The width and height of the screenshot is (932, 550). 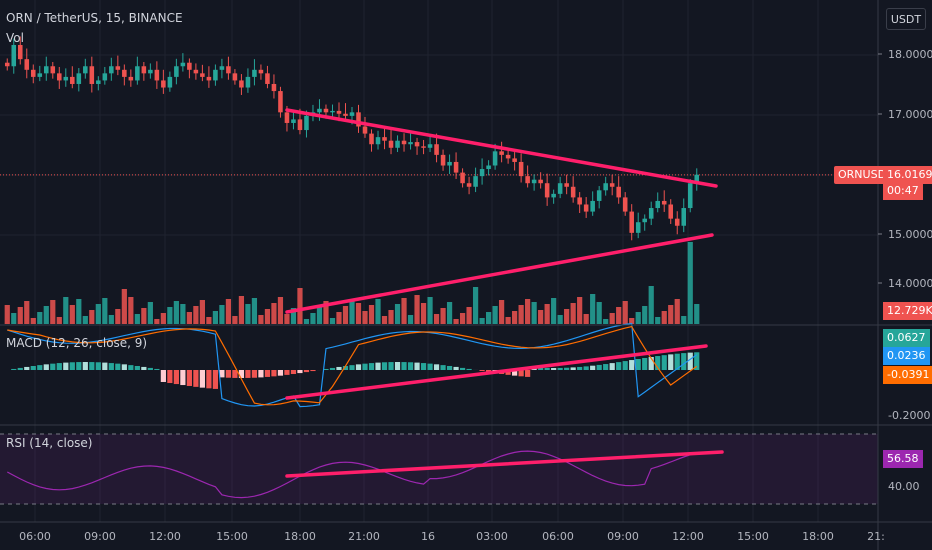 I want to click on time-tick-label: 18:00, so click(x=300, y=536).